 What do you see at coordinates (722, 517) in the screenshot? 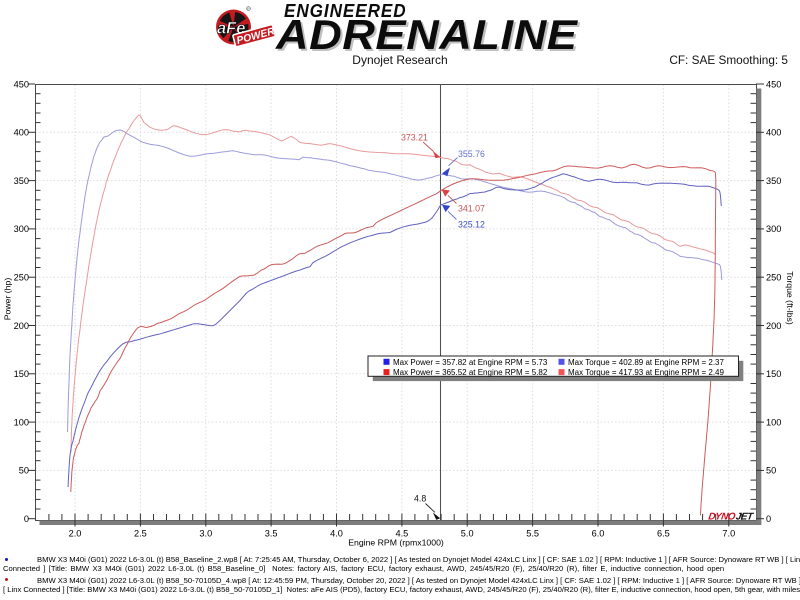
I see `svg-text: DYNO` at bounding box center [722, 517].